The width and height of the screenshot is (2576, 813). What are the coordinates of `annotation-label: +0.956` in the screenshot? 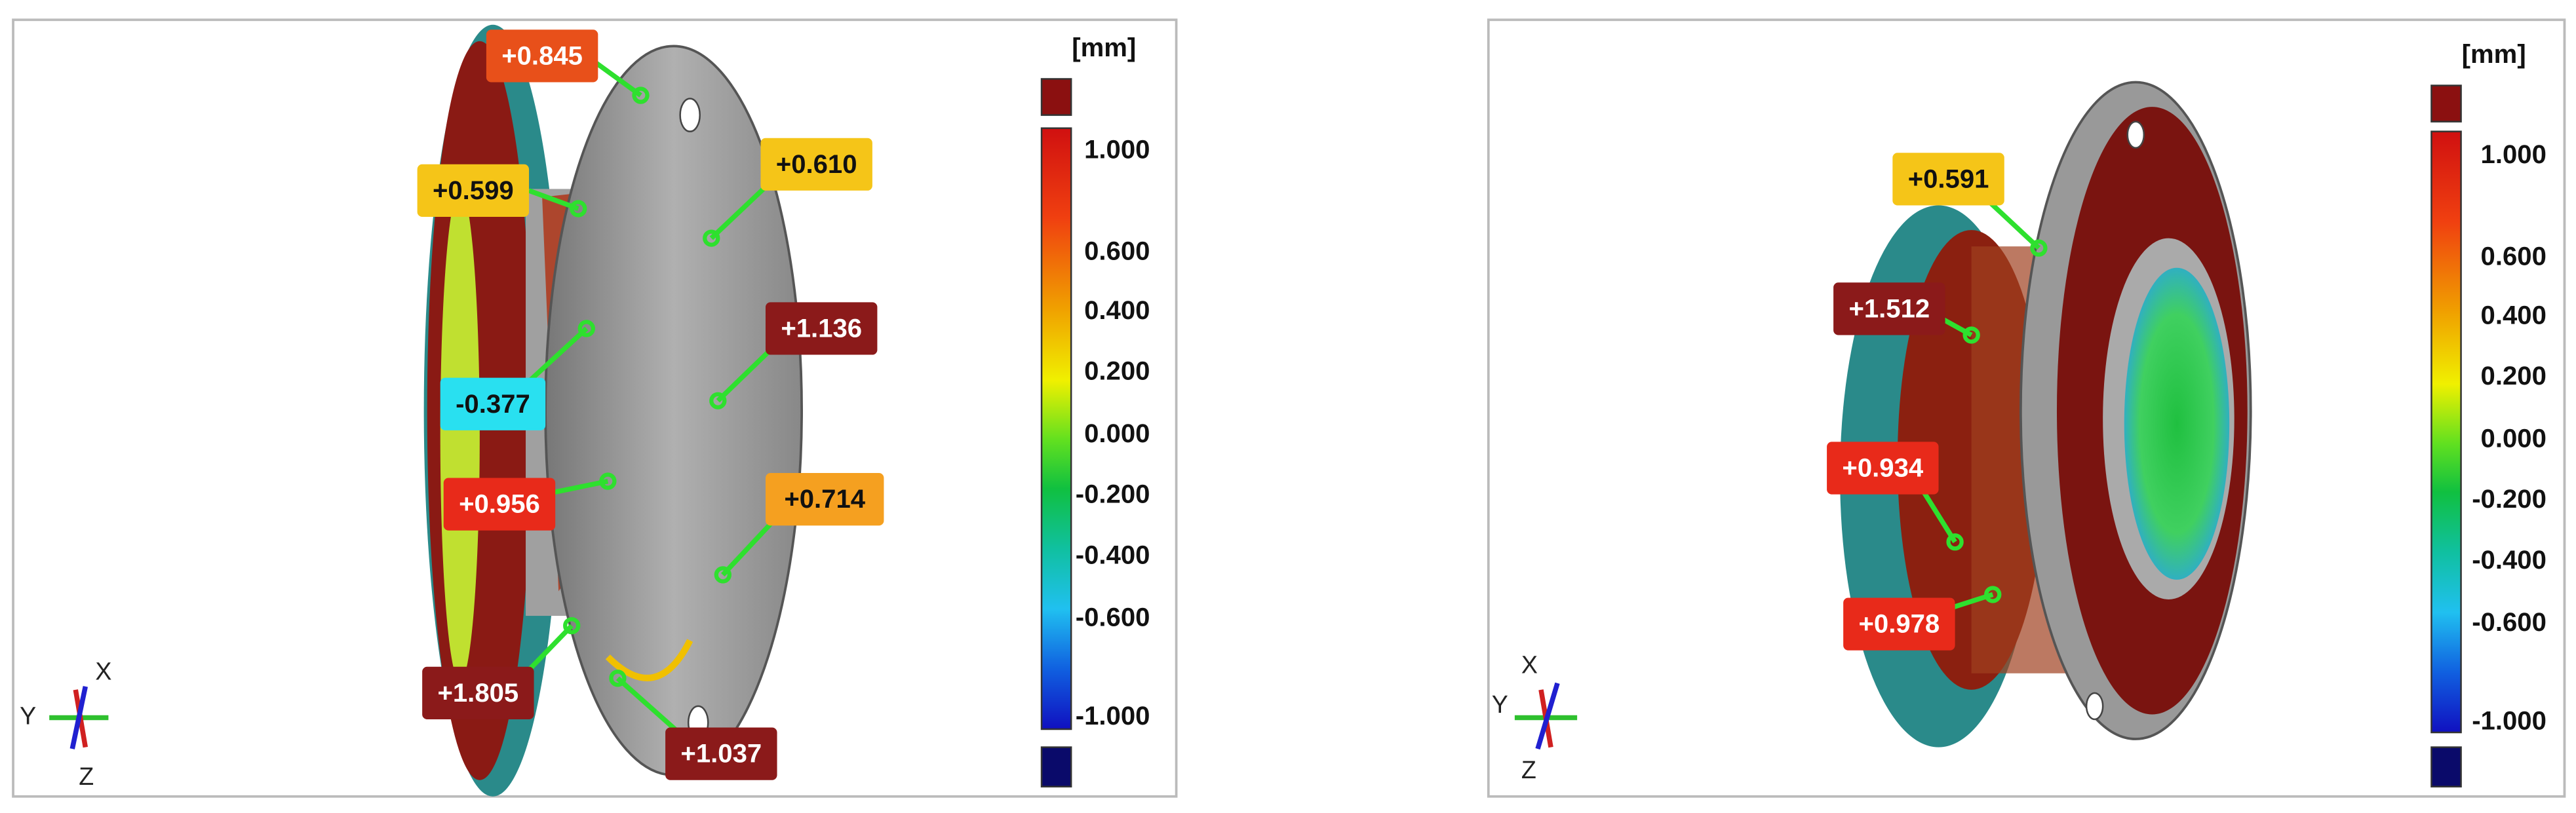 It's located at (499, 504).